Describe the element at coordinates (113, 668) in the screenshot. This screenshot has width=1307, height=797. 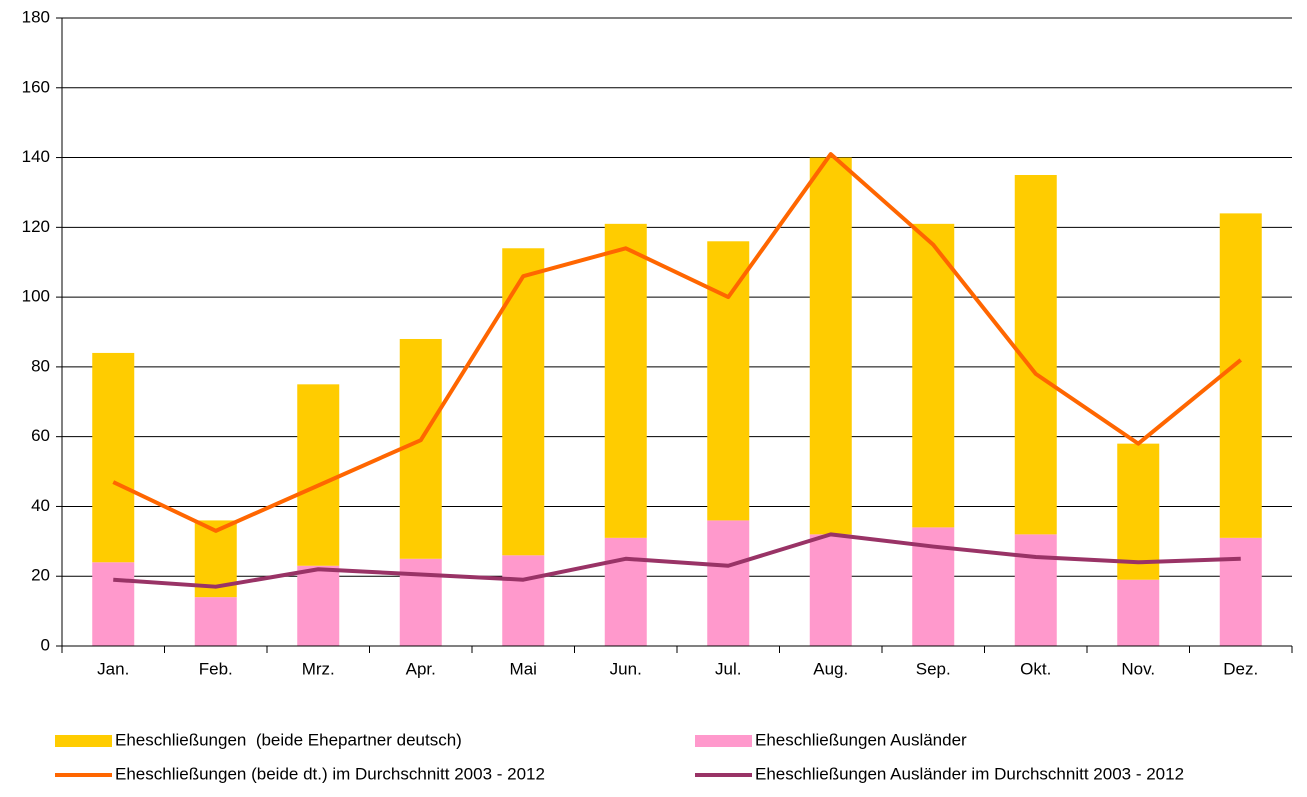
I see `x-tick-label: Jan.` at that location.